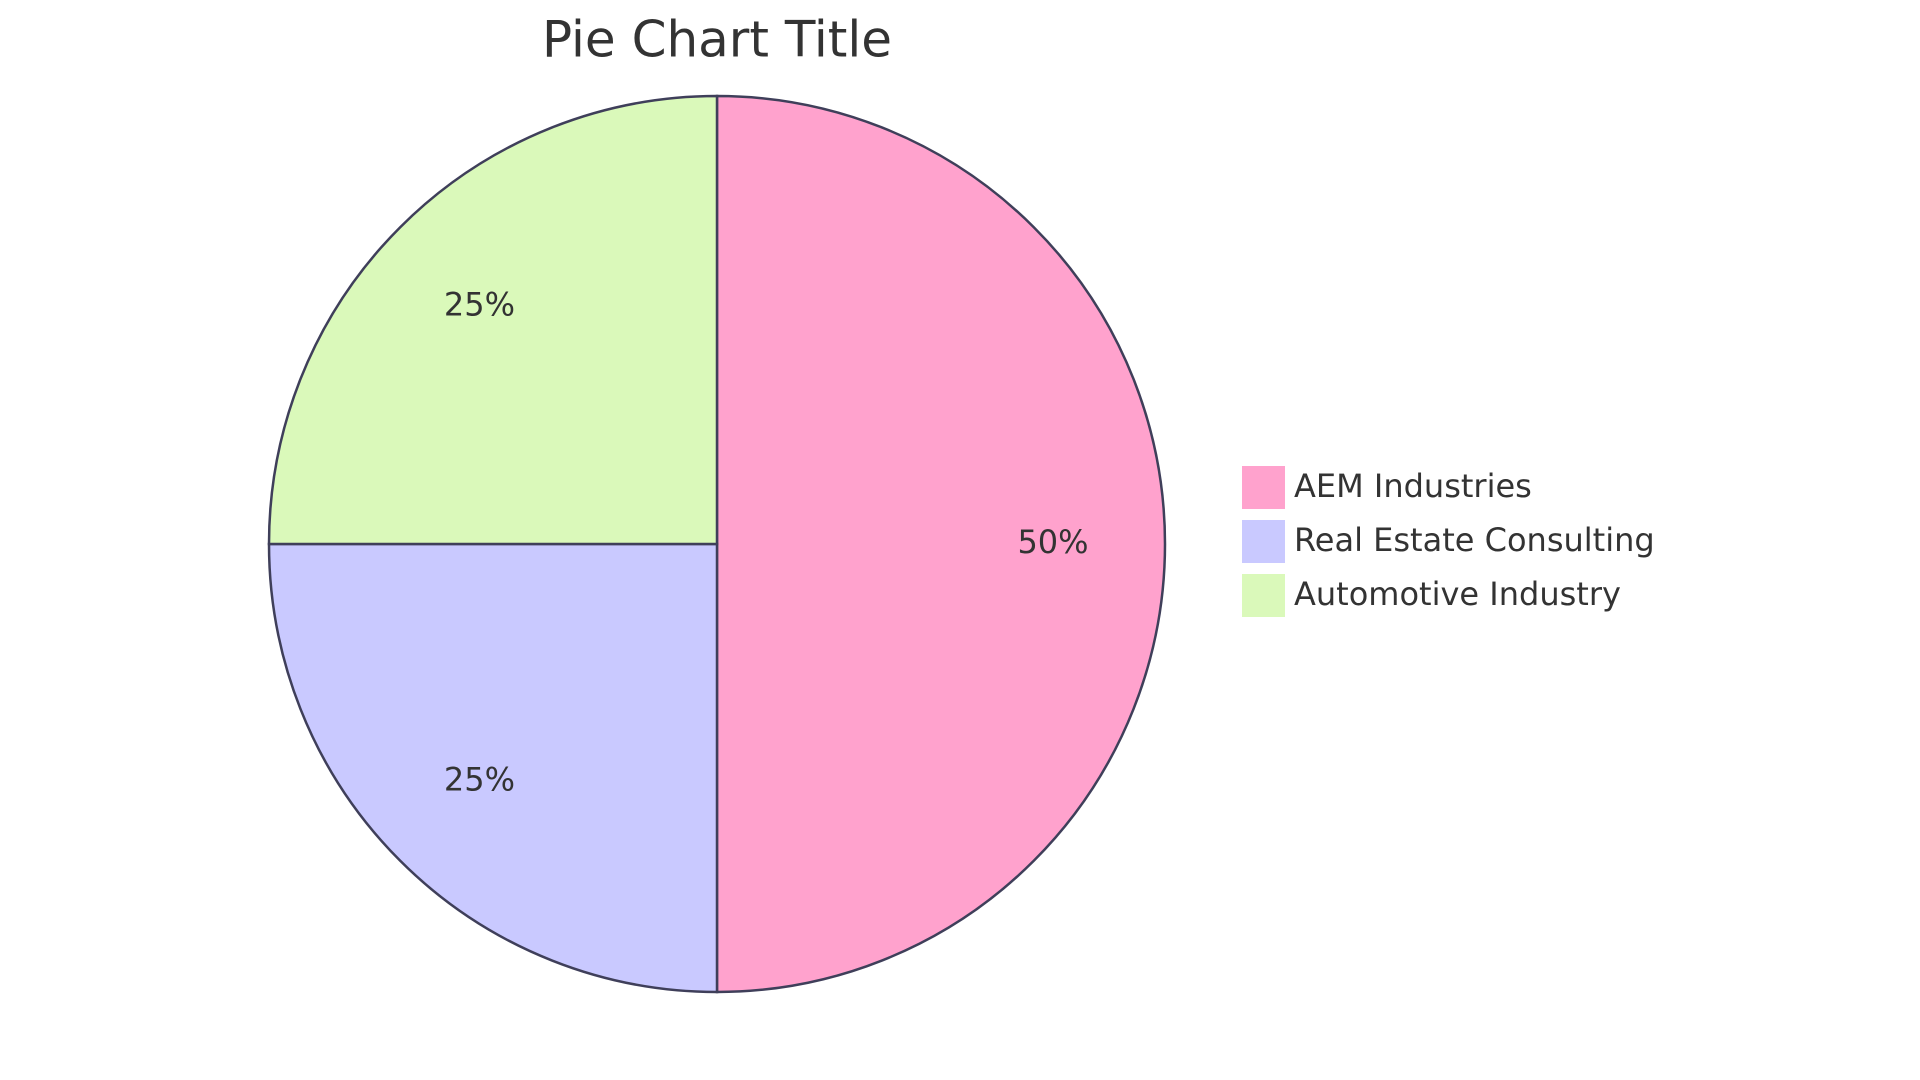 This screenshot has height=1080, width=1920. What do you see at coordinates (1474, 540) in the screenshot?
I see `legend-label: Real Estate Consulting` at bounding box center [1474, 540].